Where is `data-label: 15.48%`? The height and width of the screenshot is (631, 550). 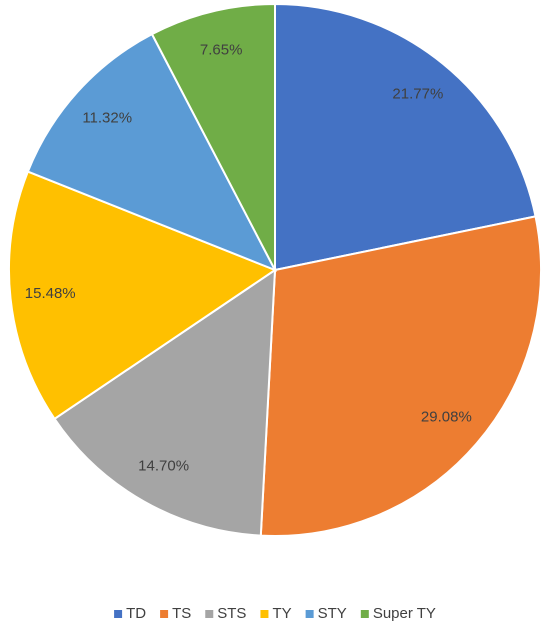
data-label: 15.48% is located at coordinates (50, 293).